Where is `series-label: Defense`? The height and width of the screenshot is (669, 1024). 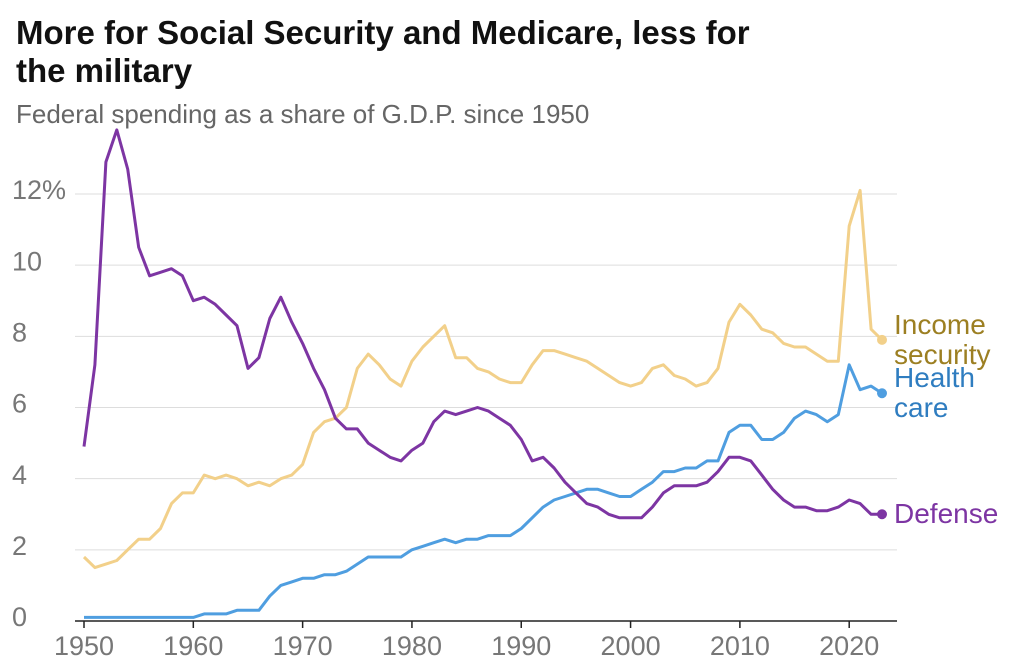 series-label: Defense is located at coordinates (946, 514).